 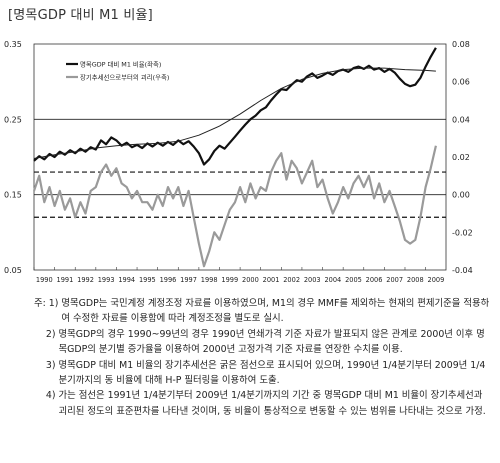 What do you see at coordinates (120, 64) in the screenshot?
I see `legend-label-ratio: 명목GDP 대비 M1 비율(좌축)` at bounding box center [120, 64].